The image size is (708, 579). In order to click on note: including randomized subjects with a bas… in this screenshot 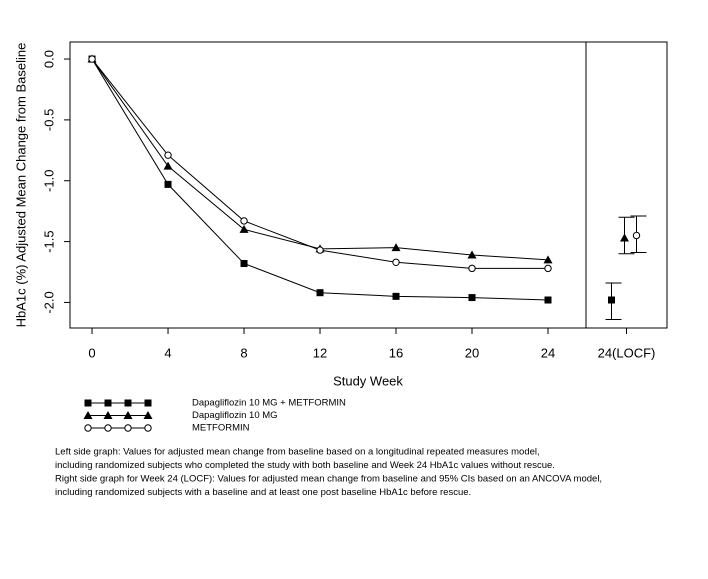, I will do `click(263, 492)`.